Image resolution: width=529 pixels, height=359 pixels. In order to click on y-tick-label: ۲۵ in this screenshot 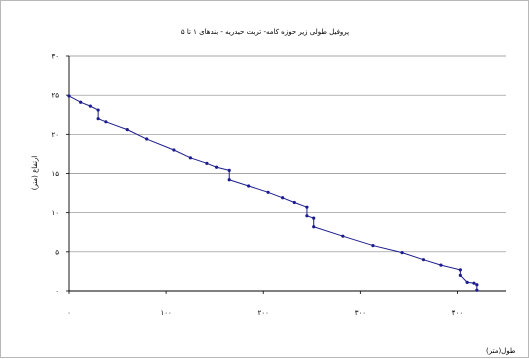, I will do `click(55, 96)`.